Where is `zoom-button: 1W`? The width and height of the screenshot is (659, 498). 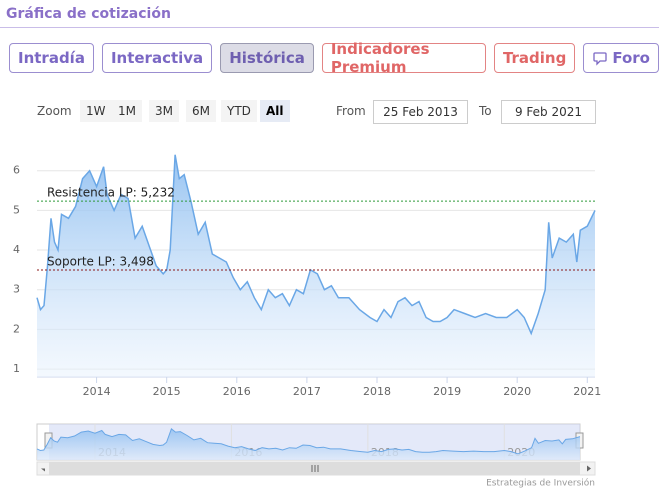
zoom-button: 1W is located at coordinates (96, 111).